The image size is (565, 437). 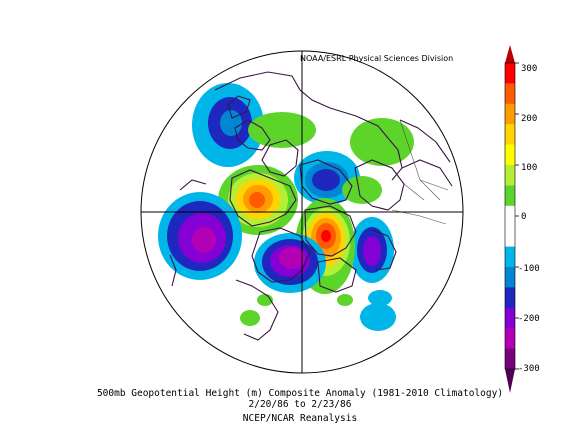 I want to click on colorbar-tick-100: 100, so click(x=529, y=168).